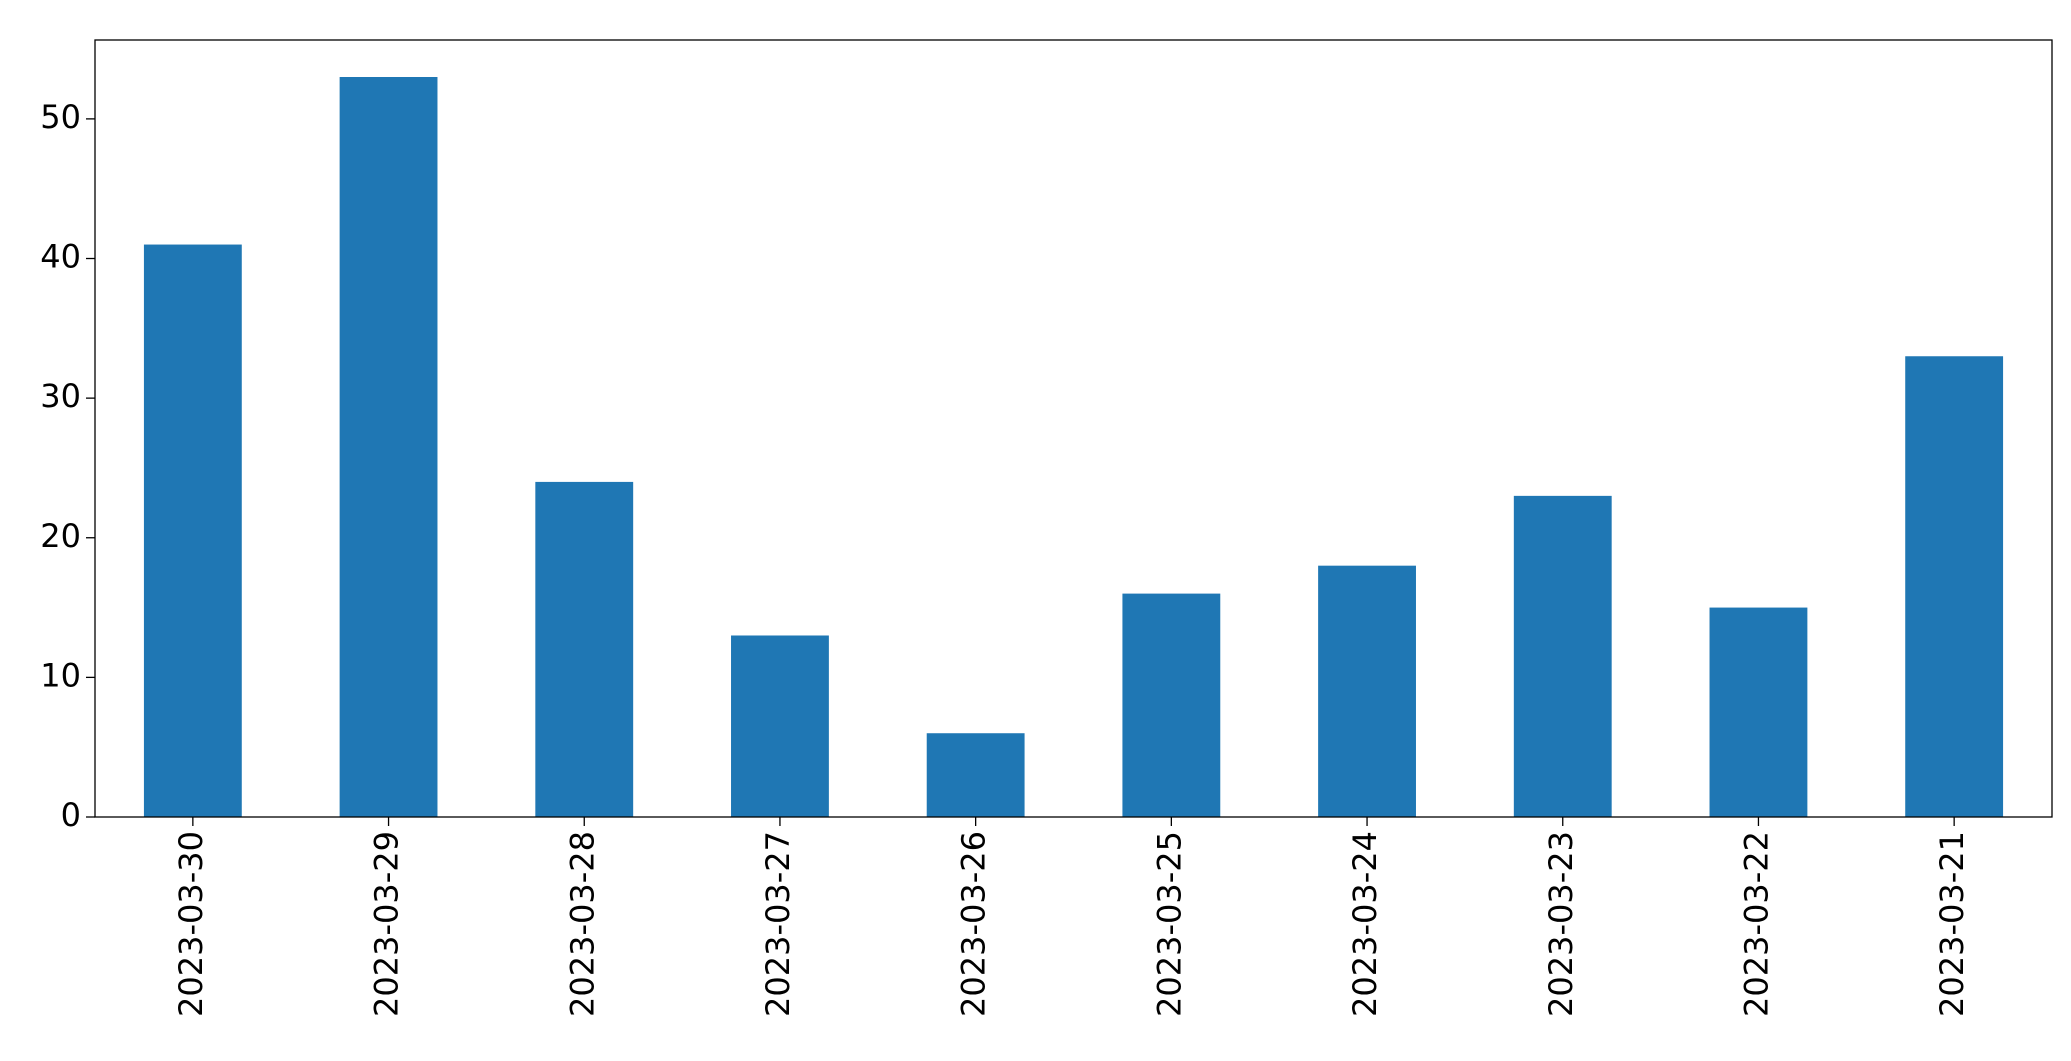  Describe the element at coordinates (60, 117) in the screenshot. I see `y-tick-label: 50` at that location.